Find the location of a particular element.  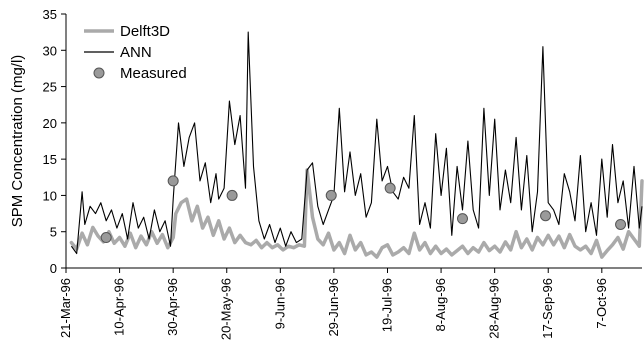

x-tick-label: 17-Sep-96 is located at coordinates (547, 308).